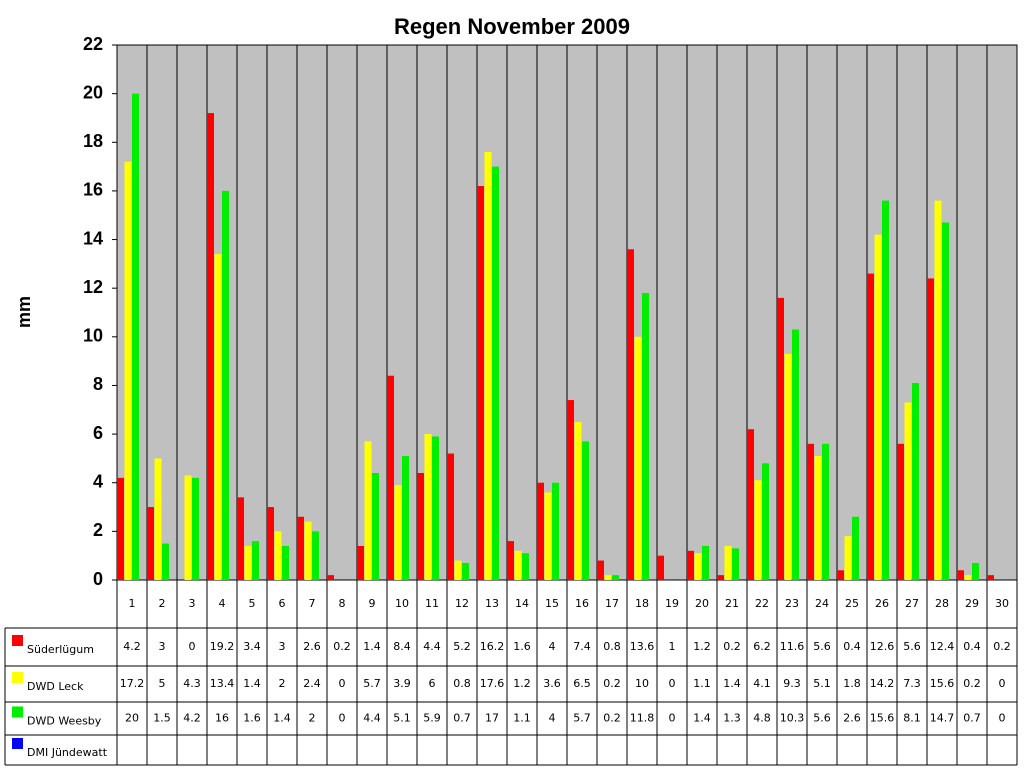  Describe the element at coordinates (942, 603) in the screenshot. I see `x-tick-label: 28` at that location.